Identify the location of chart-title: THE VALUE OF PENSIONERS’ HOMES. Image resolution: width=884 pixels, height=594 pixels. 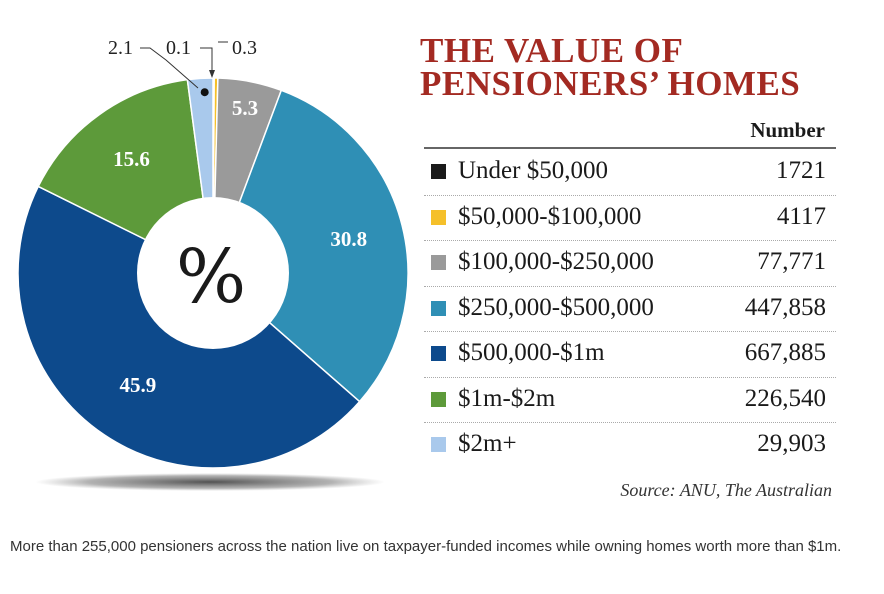
(640, 67).